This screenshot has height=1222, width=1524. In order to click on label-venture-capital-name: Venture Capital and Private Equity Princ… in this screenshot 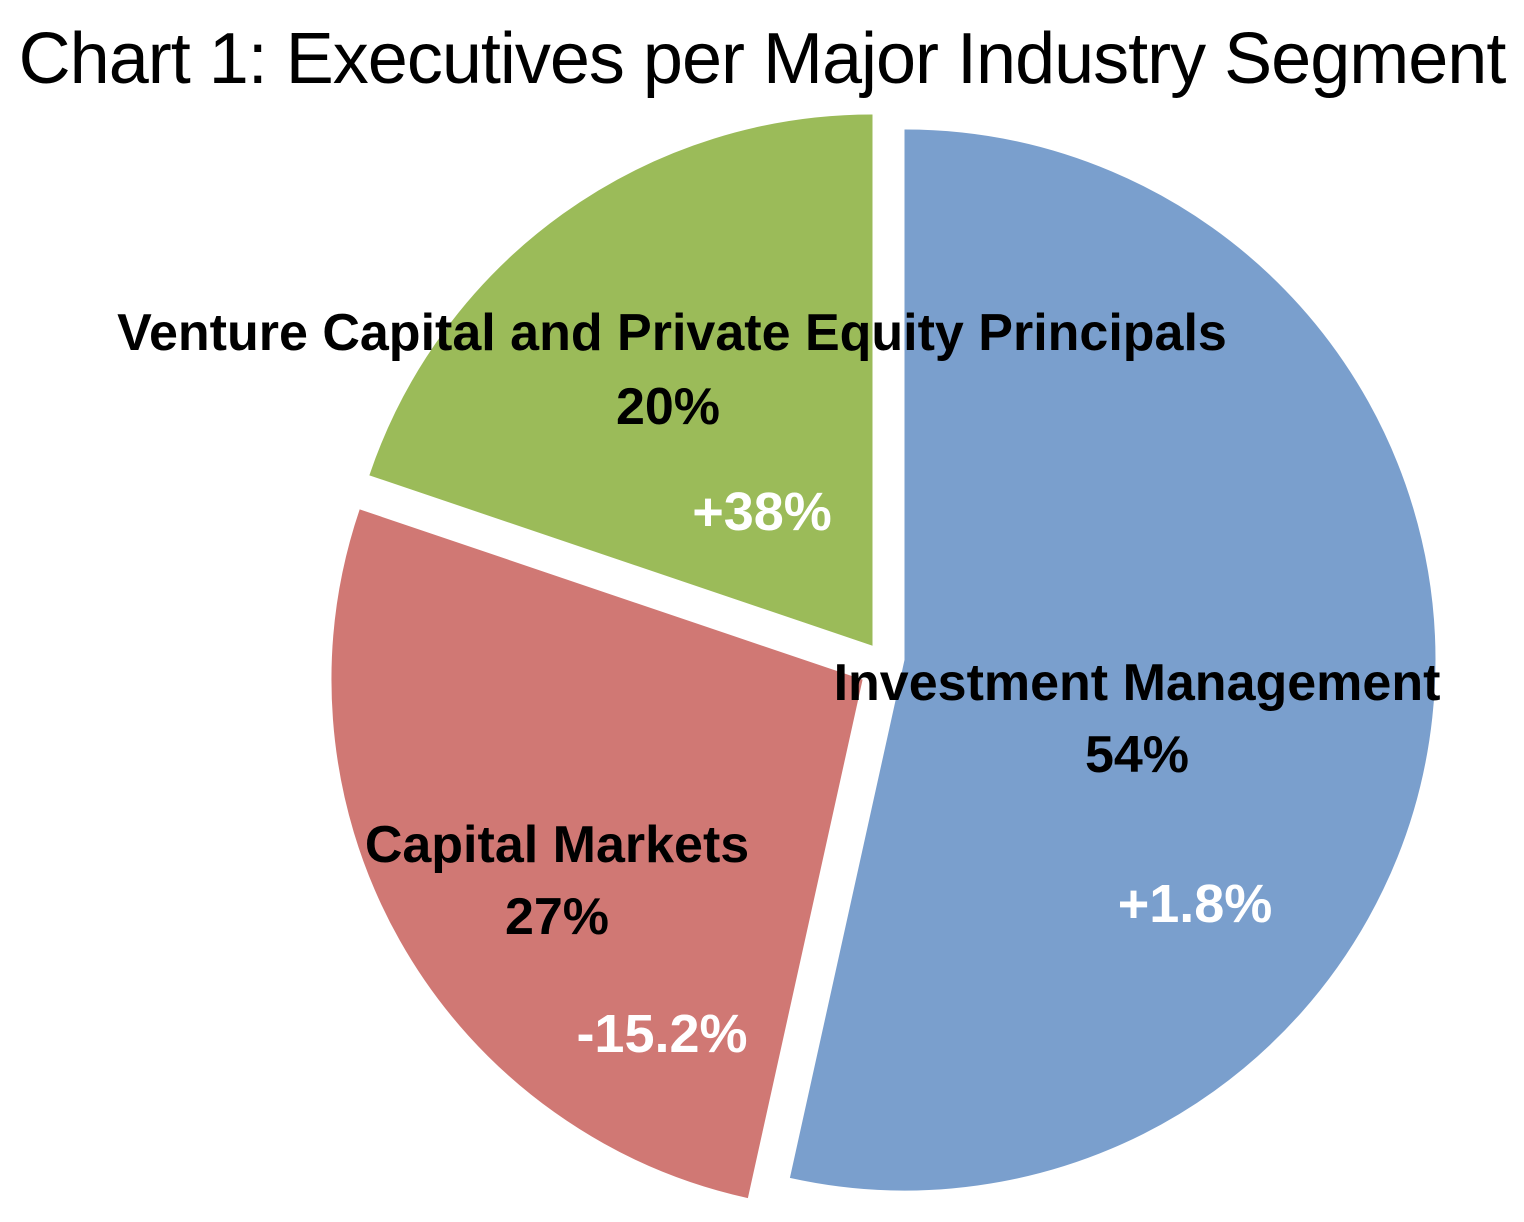, I will do `click(672, 333)`.